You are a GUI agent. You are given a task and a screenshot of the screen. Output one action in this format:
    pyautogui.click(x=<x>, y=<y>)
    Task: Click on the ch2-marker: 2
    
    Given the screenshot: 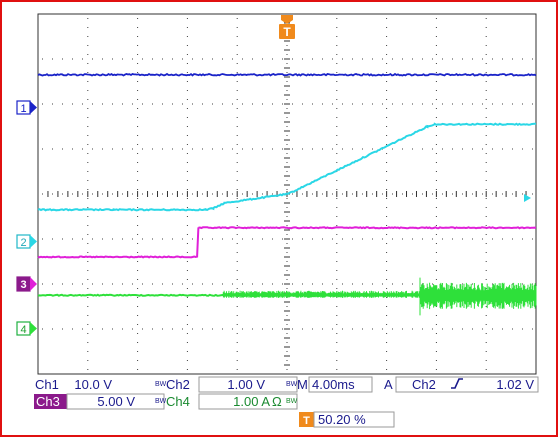 What is the action you would take?
    pyautogui.click(x=26, y=241)
    